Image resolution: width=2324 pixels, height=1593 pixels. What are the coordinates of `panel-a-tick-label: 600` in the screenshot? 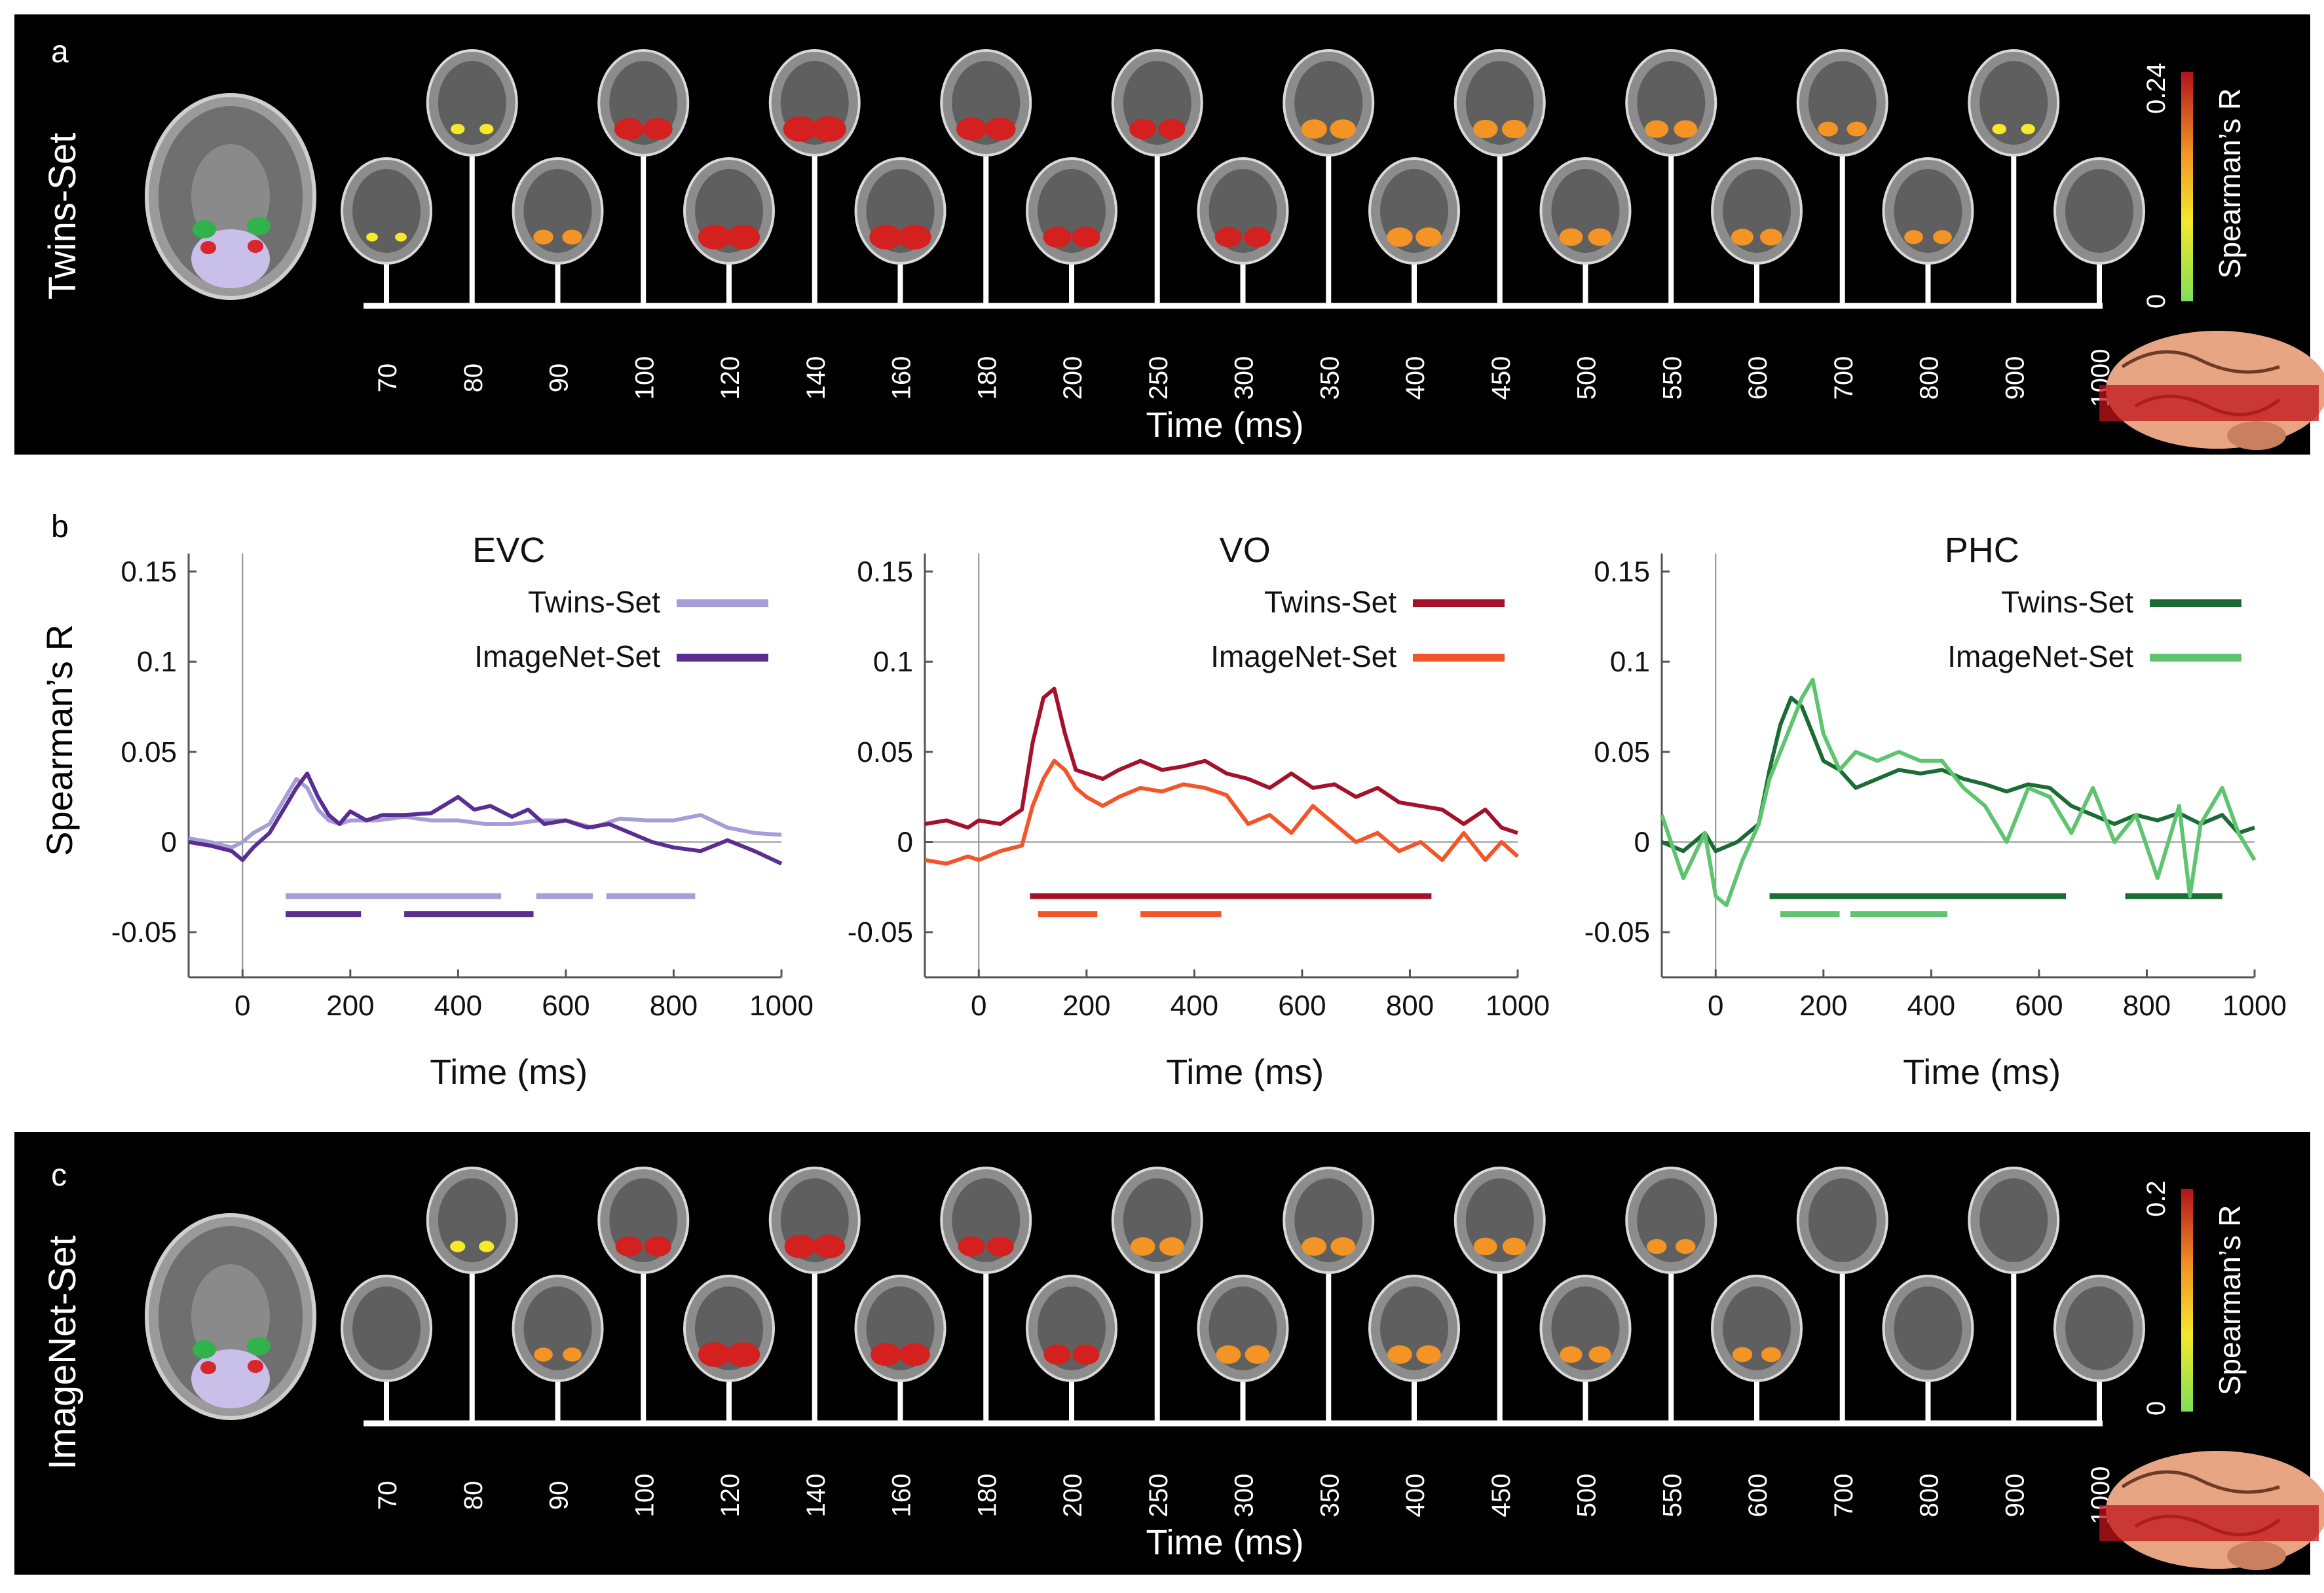 It's located at (1758, 378).